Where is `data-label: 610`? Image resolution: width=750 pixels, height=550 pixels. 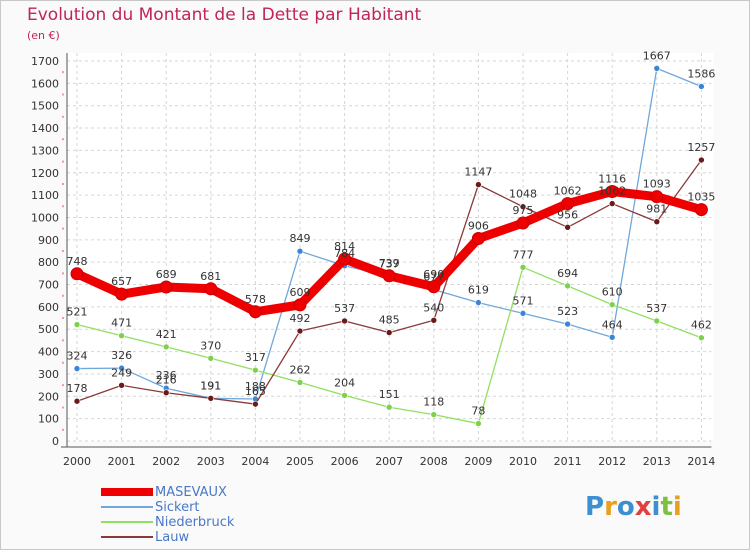
data-label: 610 is located at coordinates (612, 292).